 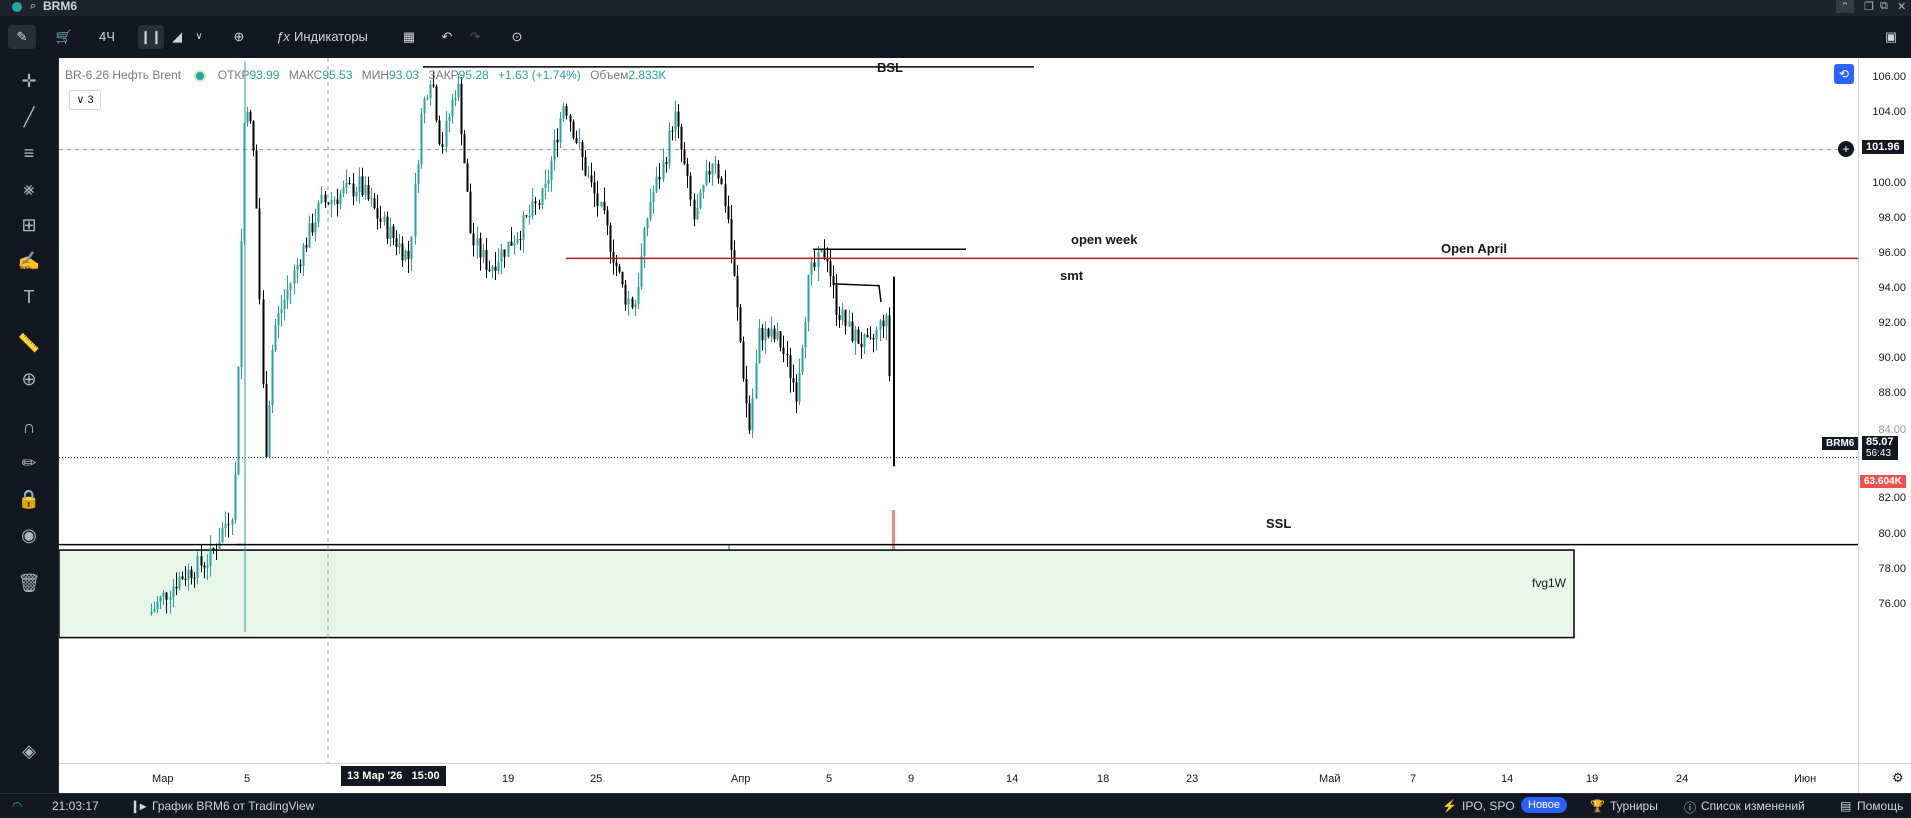 What do you see at coordinates (409, 36) in the screenshot?
I see `layouts-icon: ▦` at bounding box center [409, 36].